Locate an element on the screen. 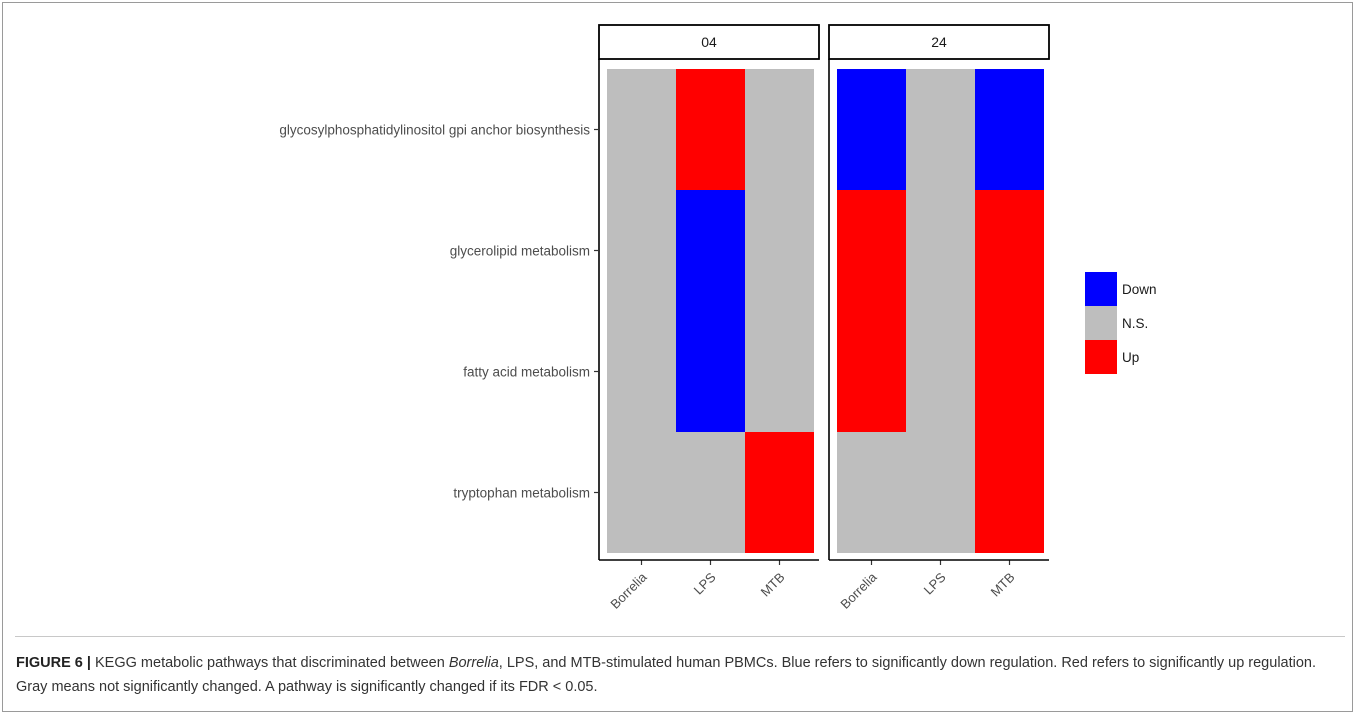 The image size is (1357, 716). y-tick-label-2: fatty acid metabolism is located at coordinates (526, 372).